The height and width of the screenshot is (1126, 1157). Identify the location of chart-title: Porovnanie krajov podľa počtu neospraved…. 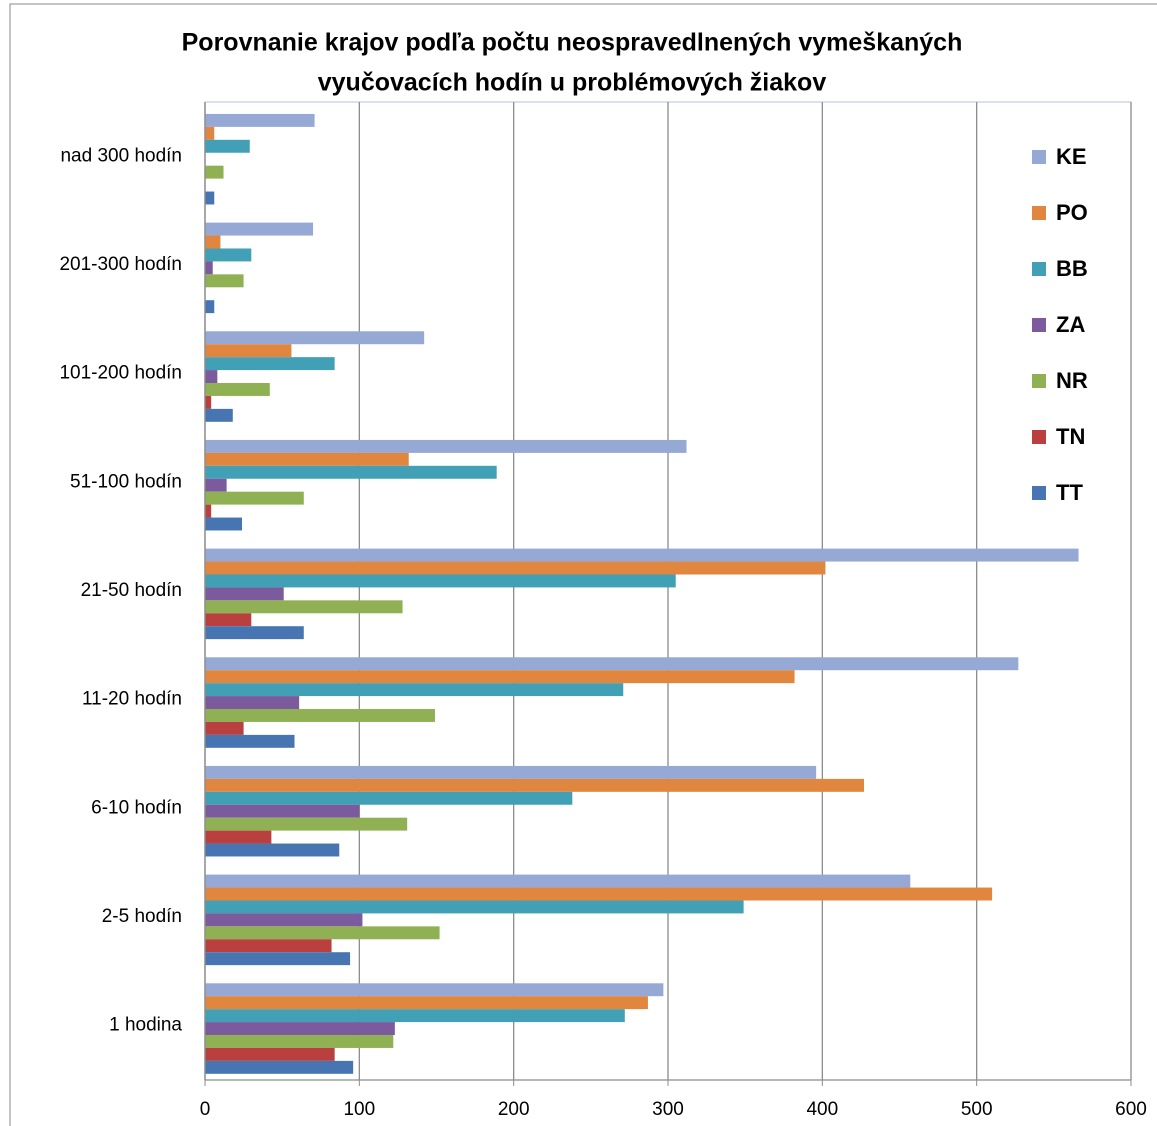
(572, 43).